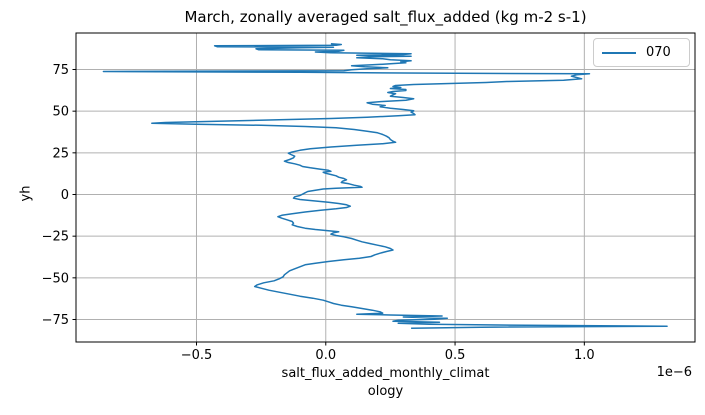 The image size is (705, 415). Describe the element at coordinates (60, 153) in the screenshot. I see `y-tick-label: 25` at that location.